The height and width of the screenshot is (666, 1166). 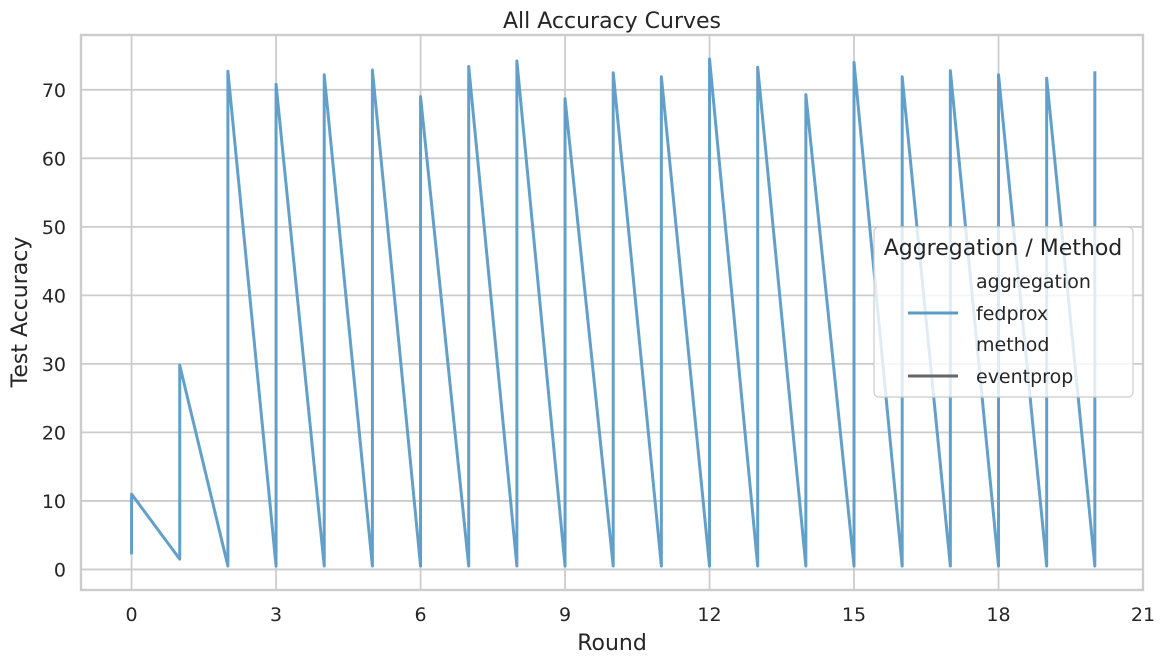 I want to click on x-axis-title: Round, so click(x=612, y=643).